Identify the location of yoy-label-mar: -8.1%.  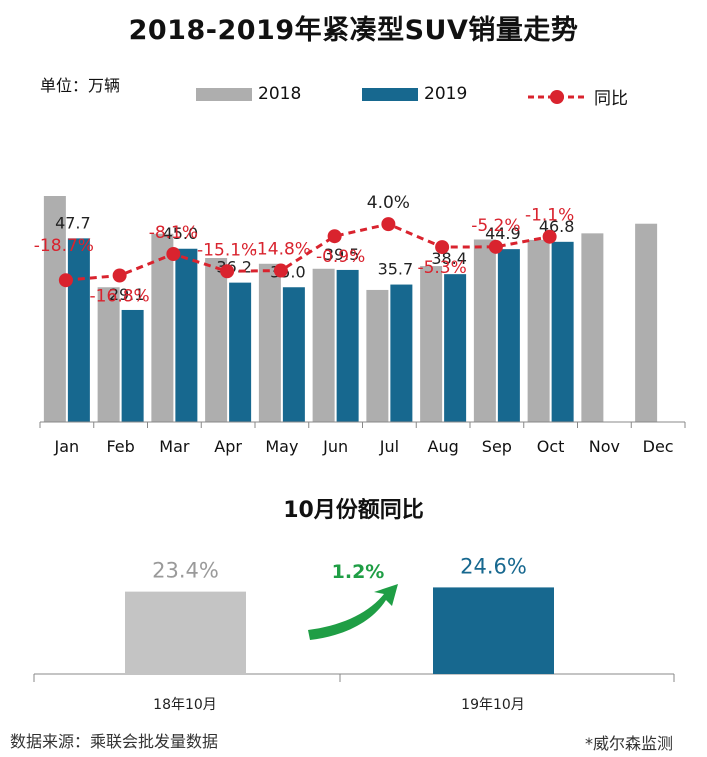
(173, 233).